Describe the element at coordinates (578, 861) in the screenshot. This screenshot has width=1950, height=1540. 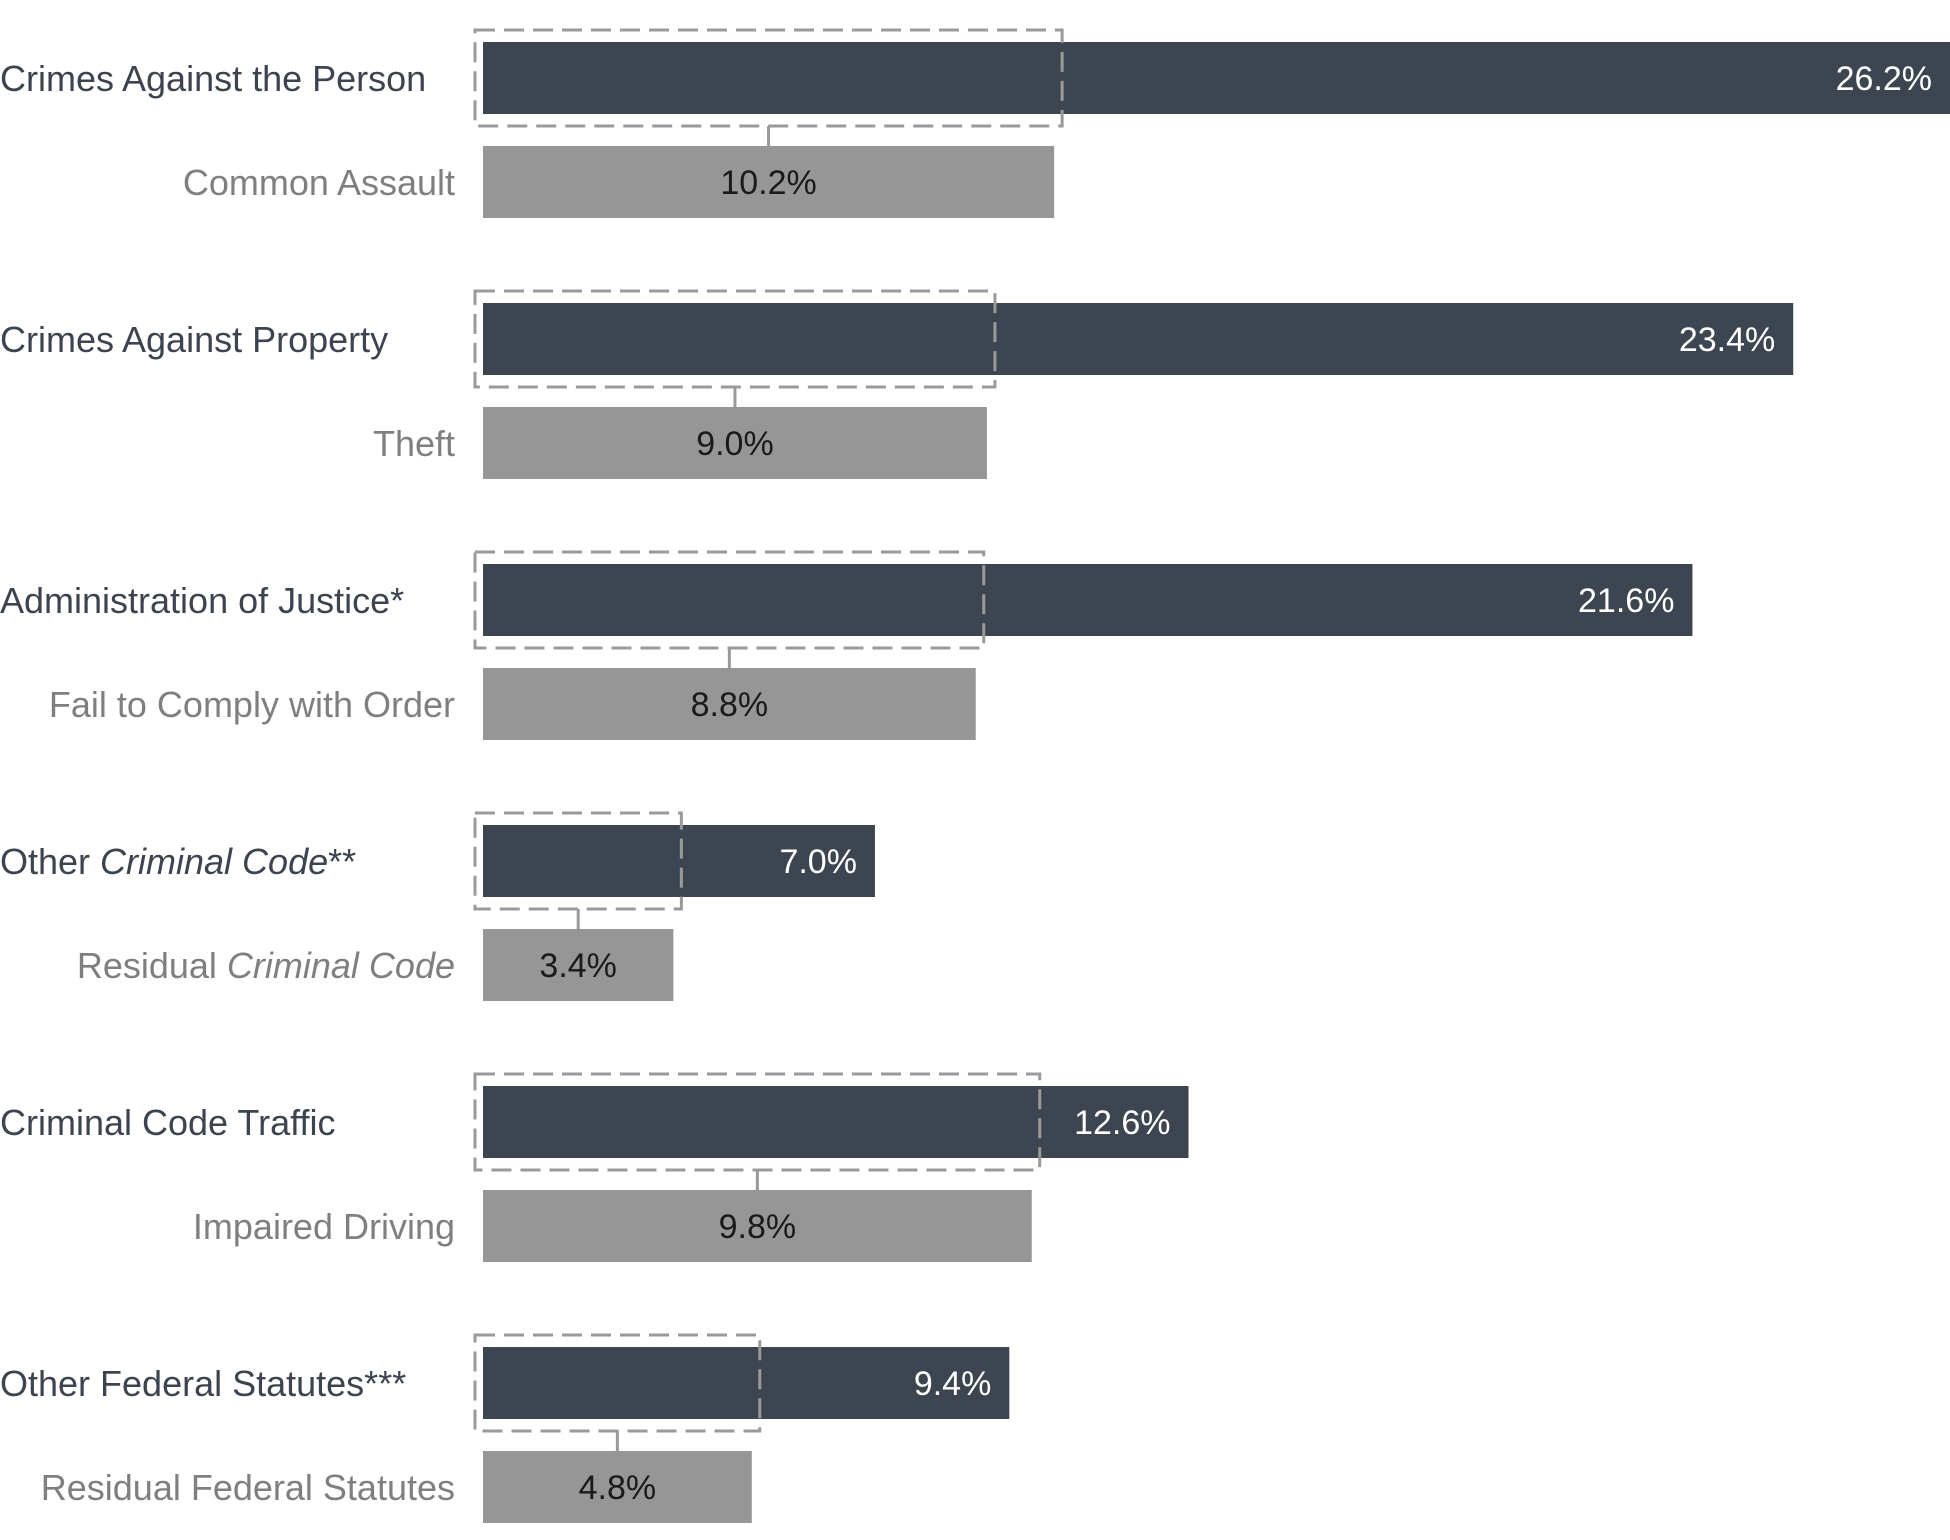
I see `highlight-box` at that location.